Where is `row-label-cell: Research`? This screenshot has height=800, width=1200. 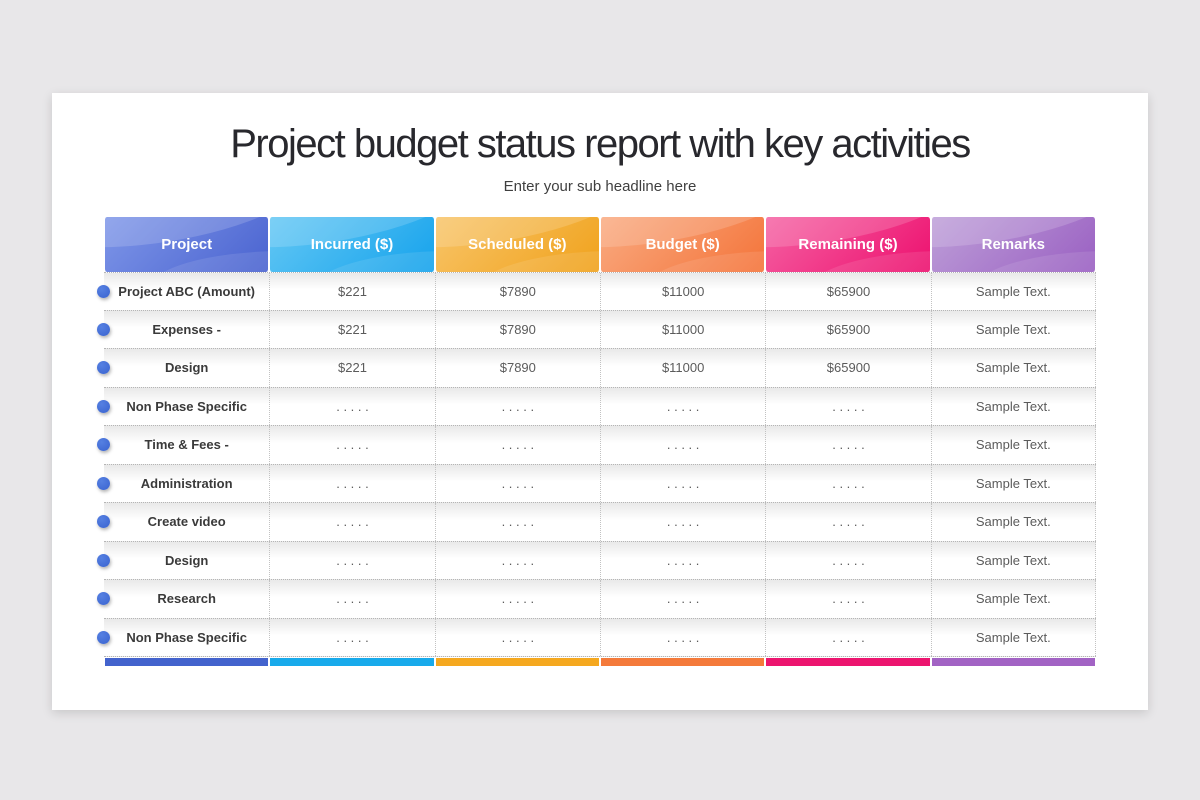
row-label-cell: Research is located at coordinates (183, 599).